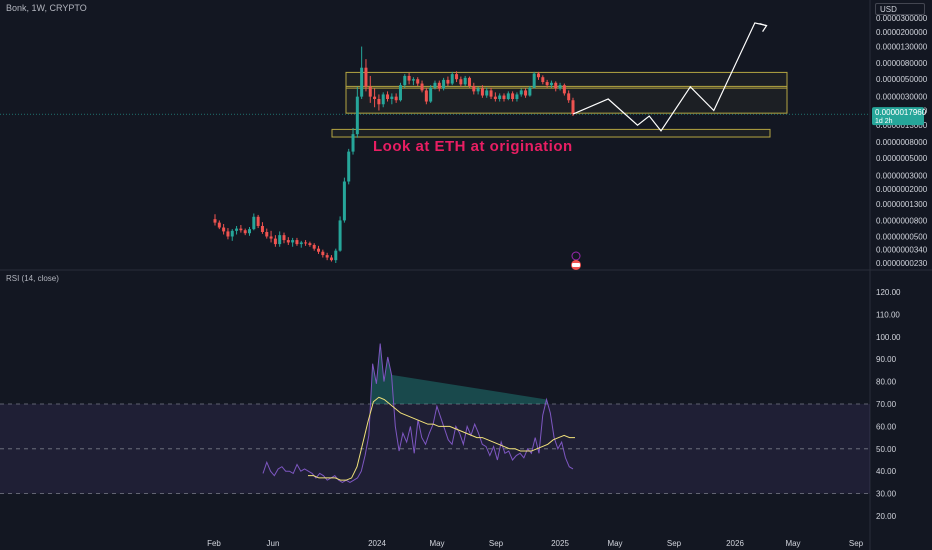 Image resolution: width=932 pixels, height=550 pixels. Describe the element at coordinates (886, 471) in the screenshot. I see `rsi-tick-label: 40.00` at that location.